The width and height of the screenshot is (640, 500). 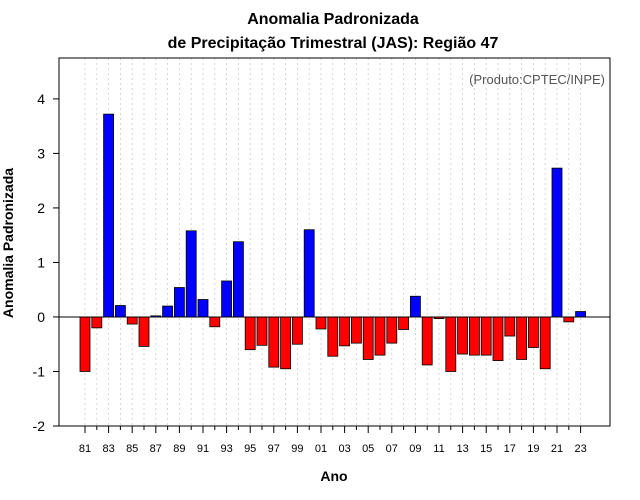 I want to click on x-tick-label: 97, so click(x=274, y=449).